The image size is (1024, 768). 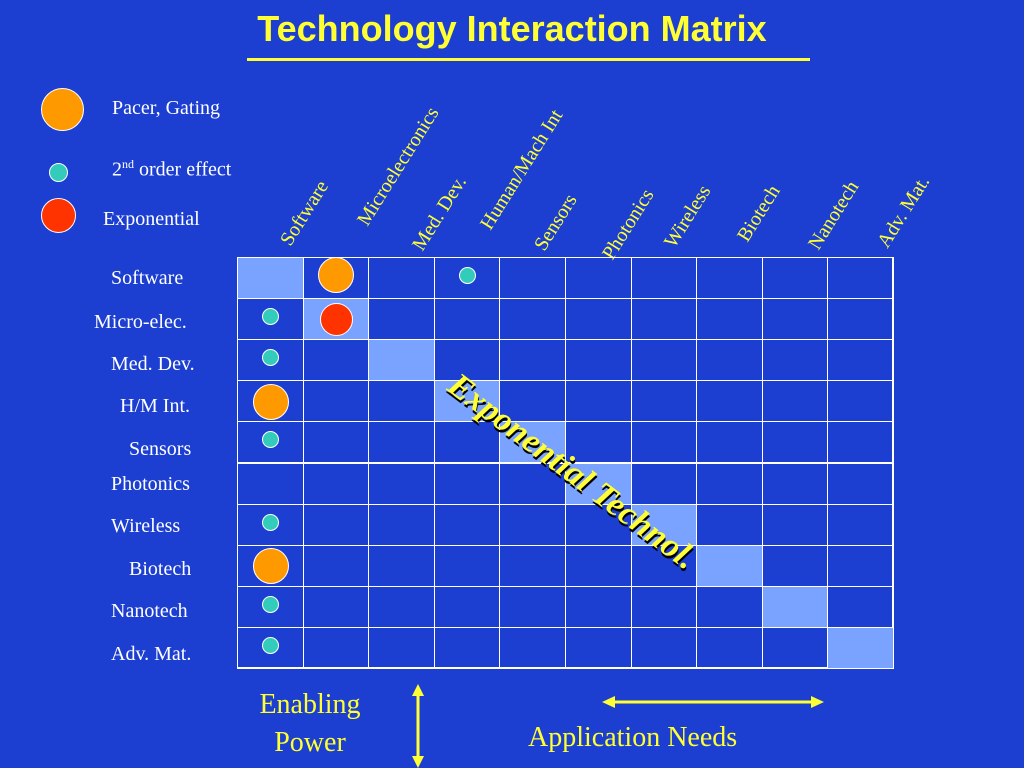 I want to click on row-label: Wireless, so click(x=146, y=526).